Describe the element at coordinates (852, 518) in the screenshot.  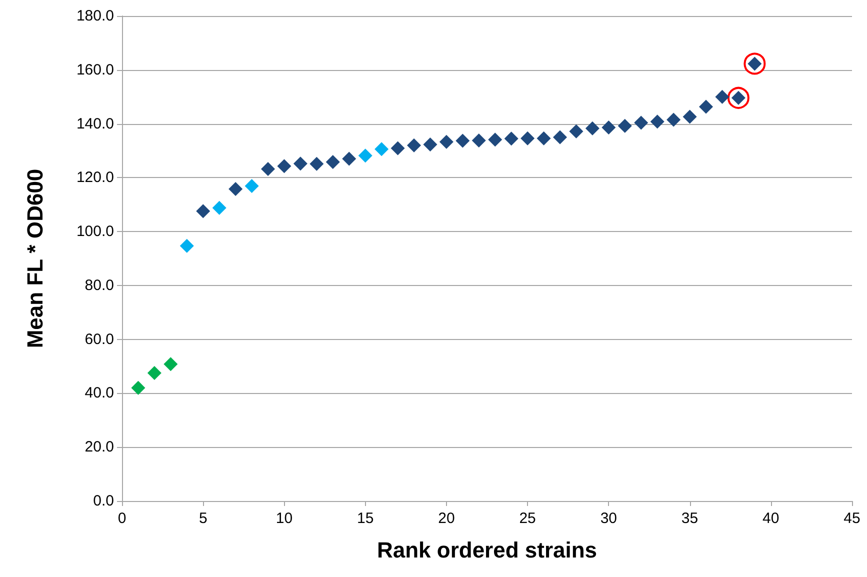
I see `x-tick-label: 45` at that location.